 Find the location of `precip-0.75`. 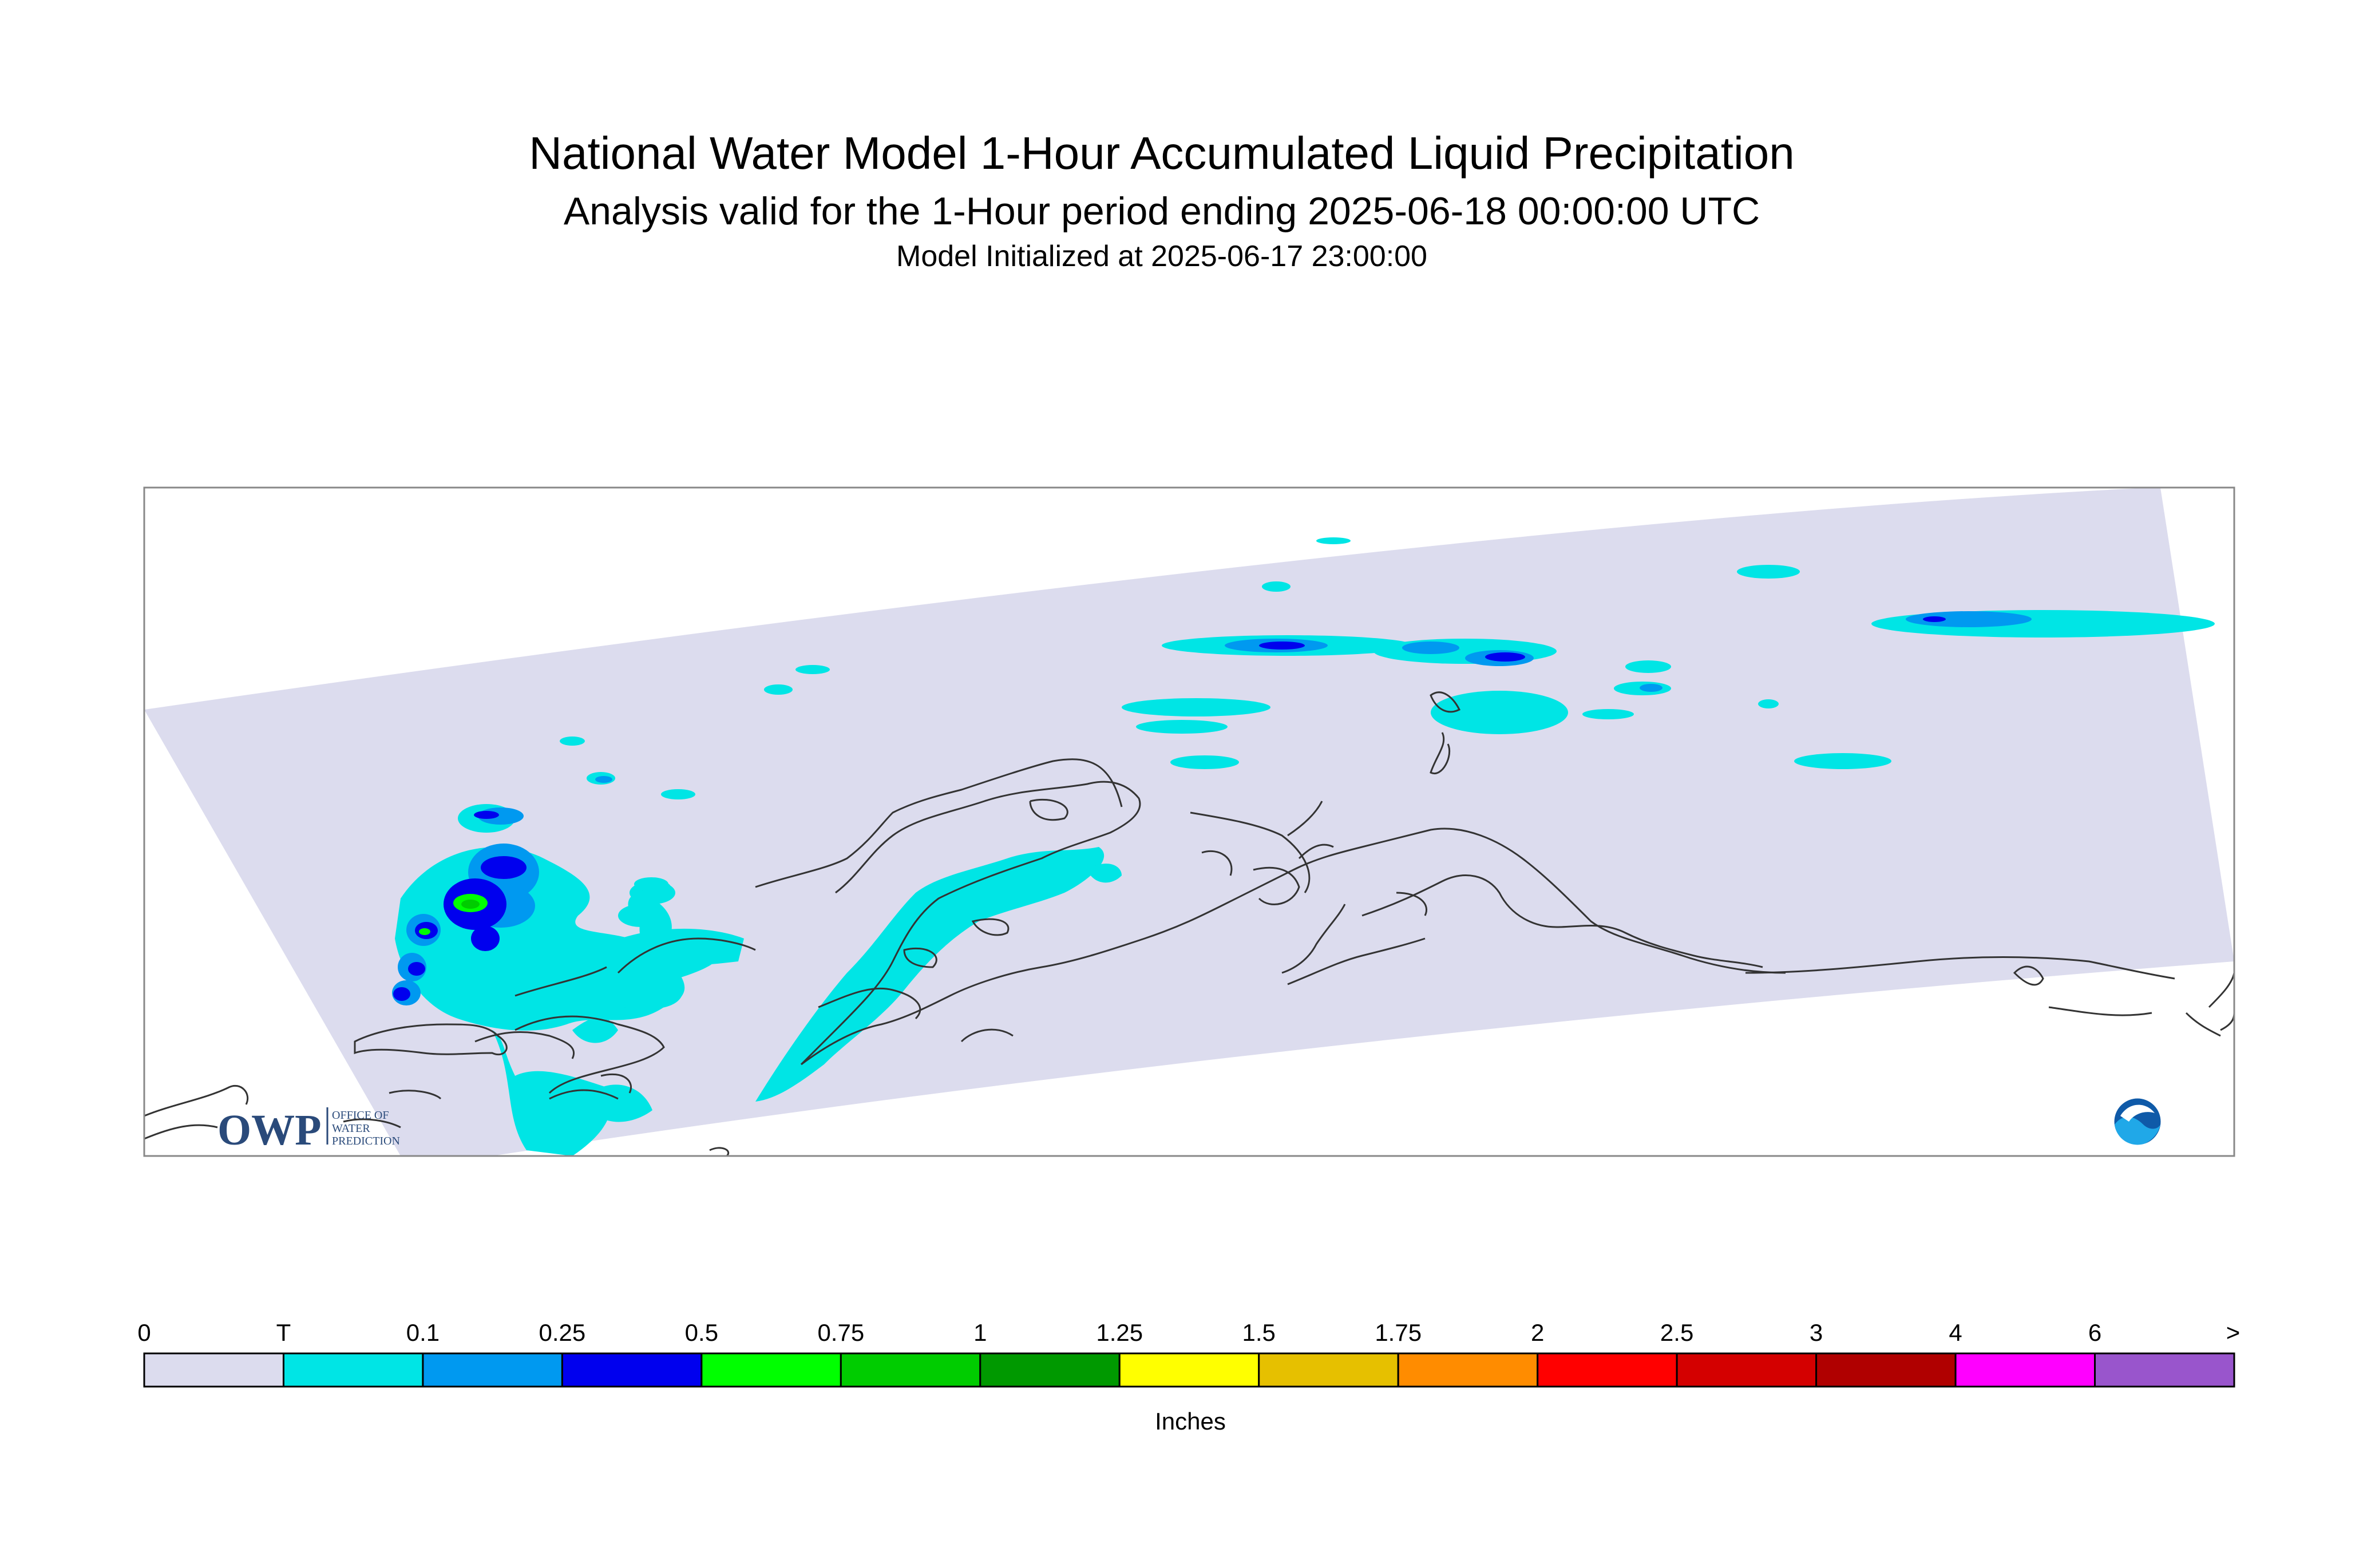

precip-0.75 is located at coordinates (471, 904).